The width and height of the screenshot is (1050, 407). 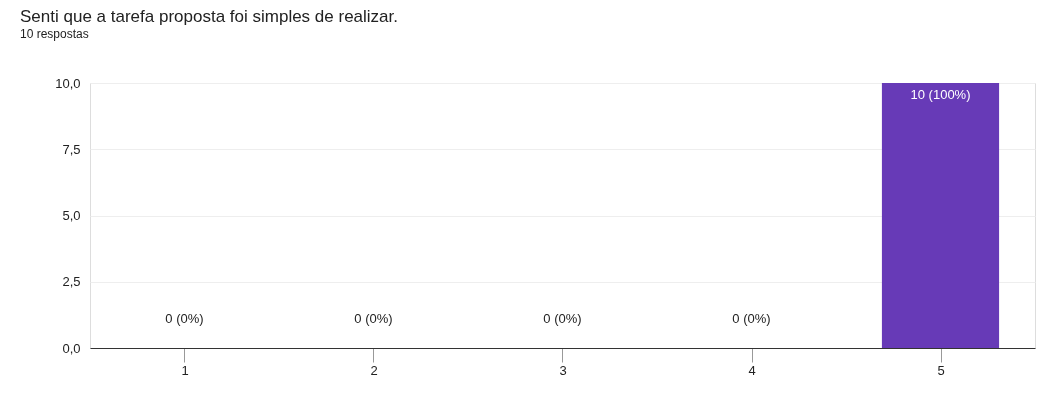 I want to click on y-tick-label: 2,5, so click(x=71, y=282).